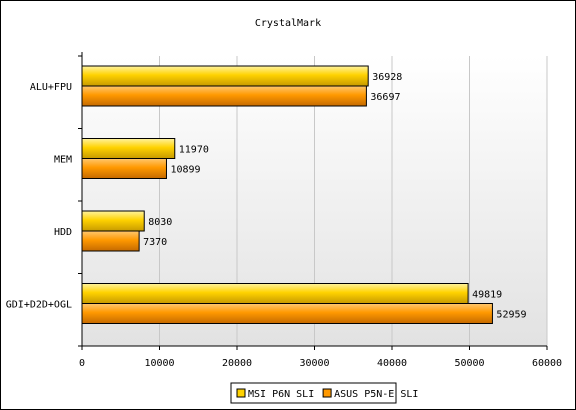 The image size is (576, 410). What do you see at coordinates (511, 315) in the screenshot?
I see `data-label: 52959` at bounding box center [511, 315].